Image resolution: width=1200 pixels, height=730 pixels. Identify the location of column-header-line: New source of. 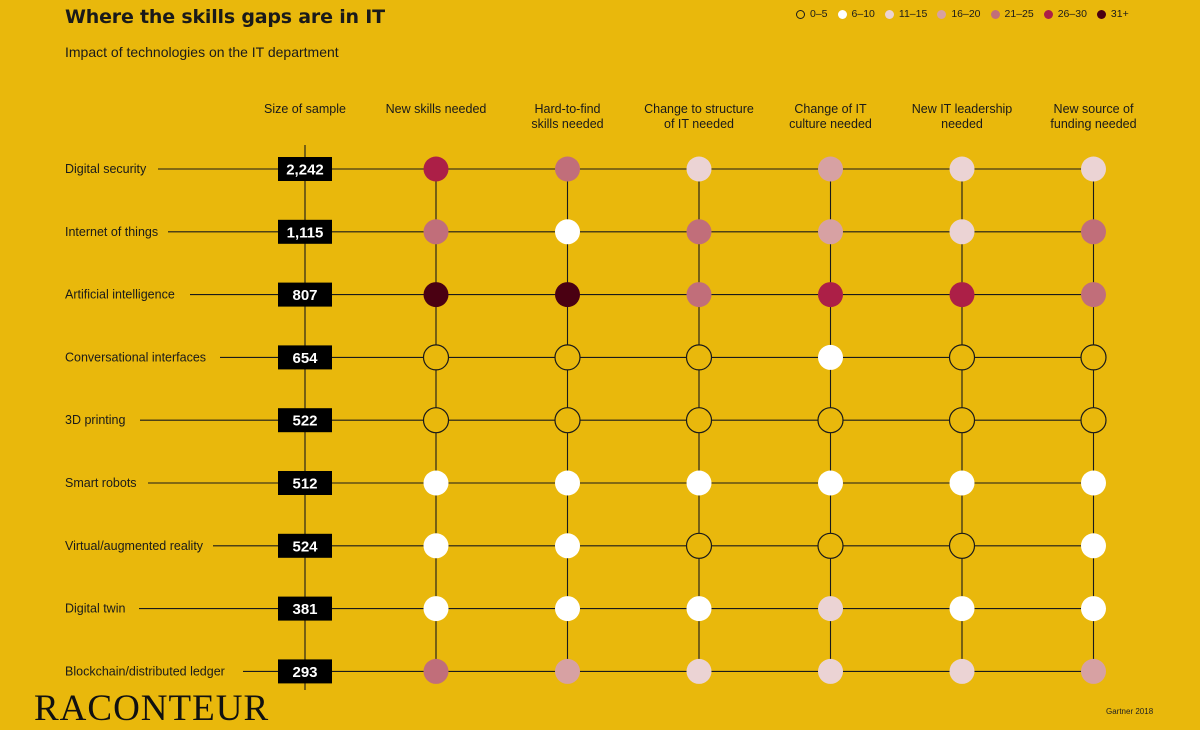
(1094, 109).